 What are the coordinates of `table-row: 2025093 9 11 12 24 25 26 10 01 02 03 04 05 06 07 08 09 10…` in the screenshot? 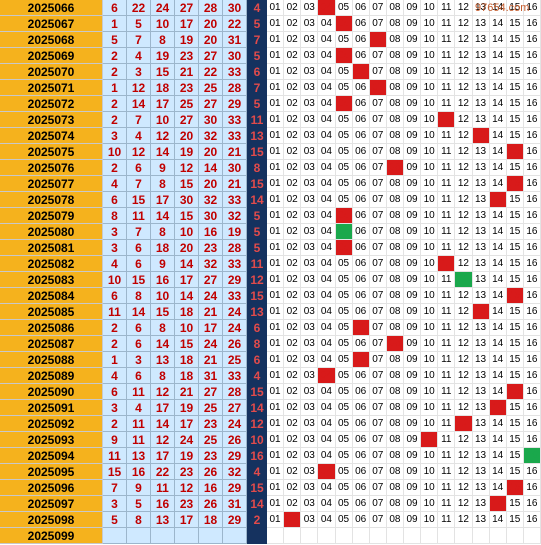 It's located at (270, 440).